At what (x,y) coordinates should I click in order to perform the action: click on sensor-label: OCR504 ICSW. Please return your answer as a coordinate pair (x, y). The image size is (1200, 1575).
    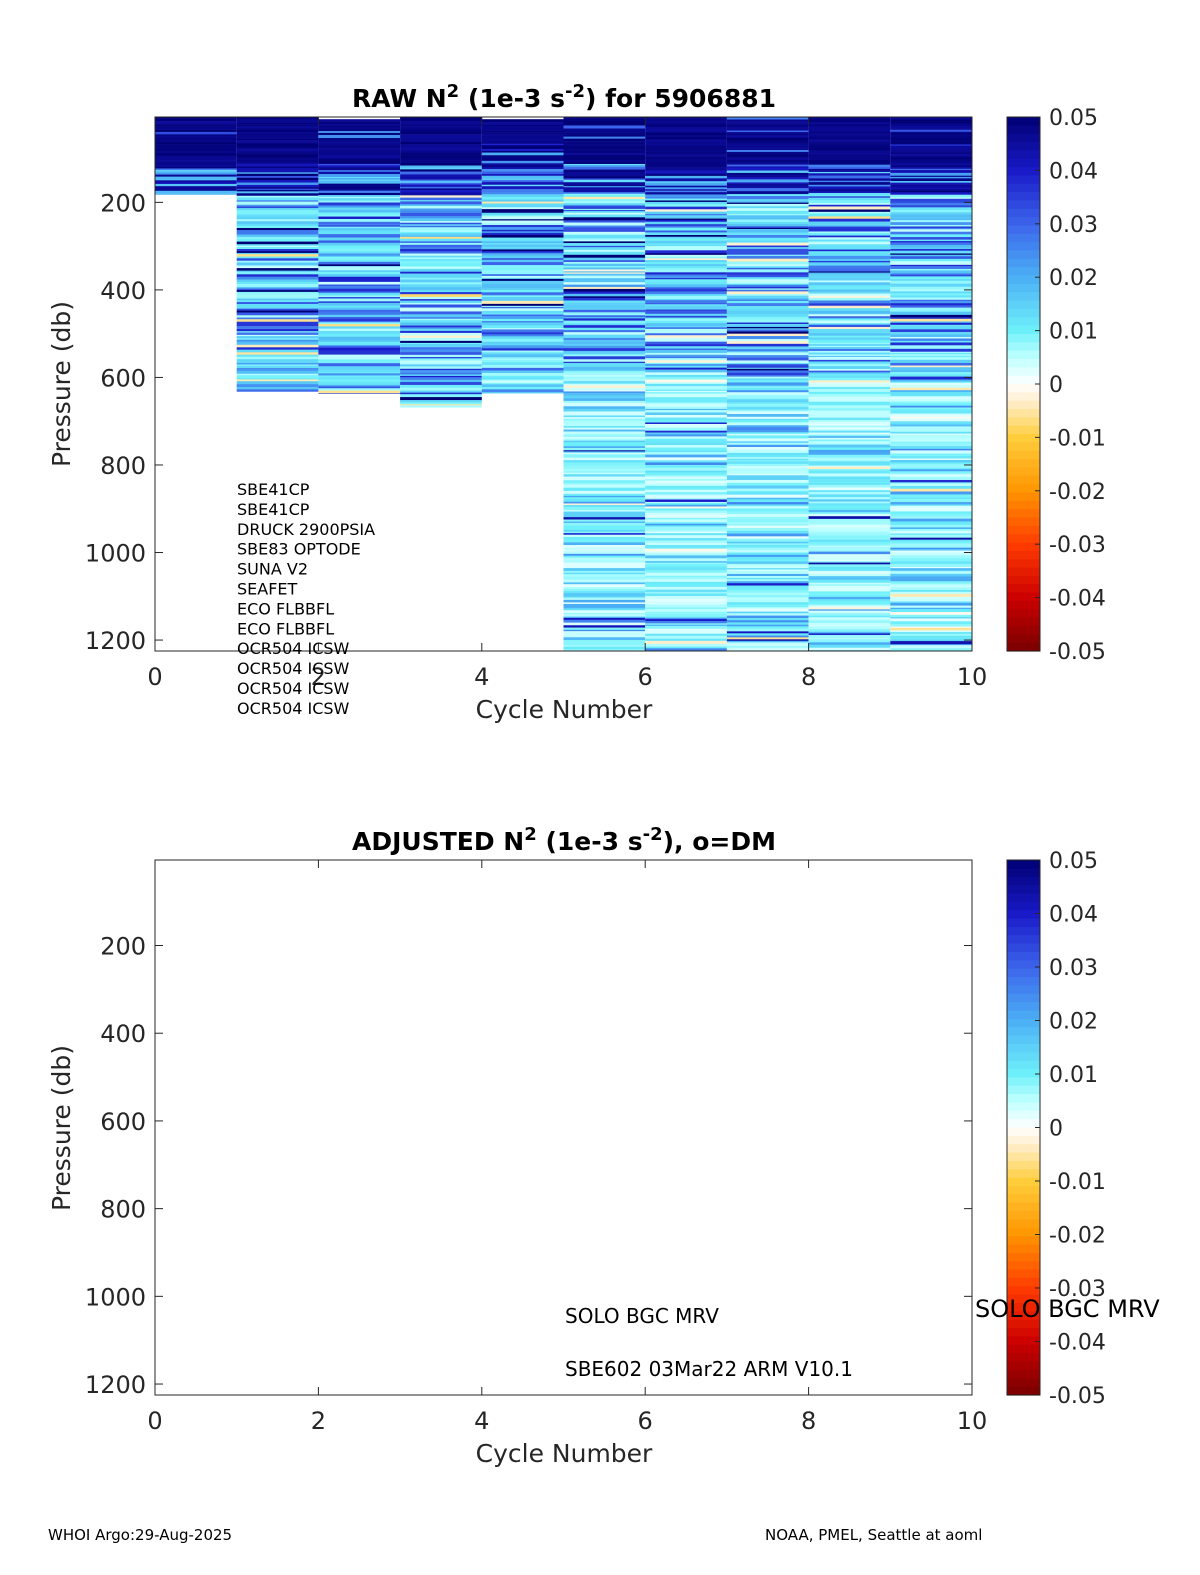
    Looking at the image, I should click on (293, 708).